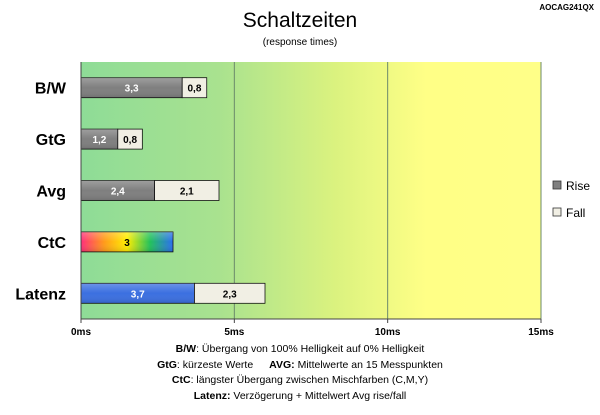 The height and width of the screenshot is (415, 600). Describe the element at coordinates (557, 212) in the screenshot. I see `legend-fall-swatch` at that location.